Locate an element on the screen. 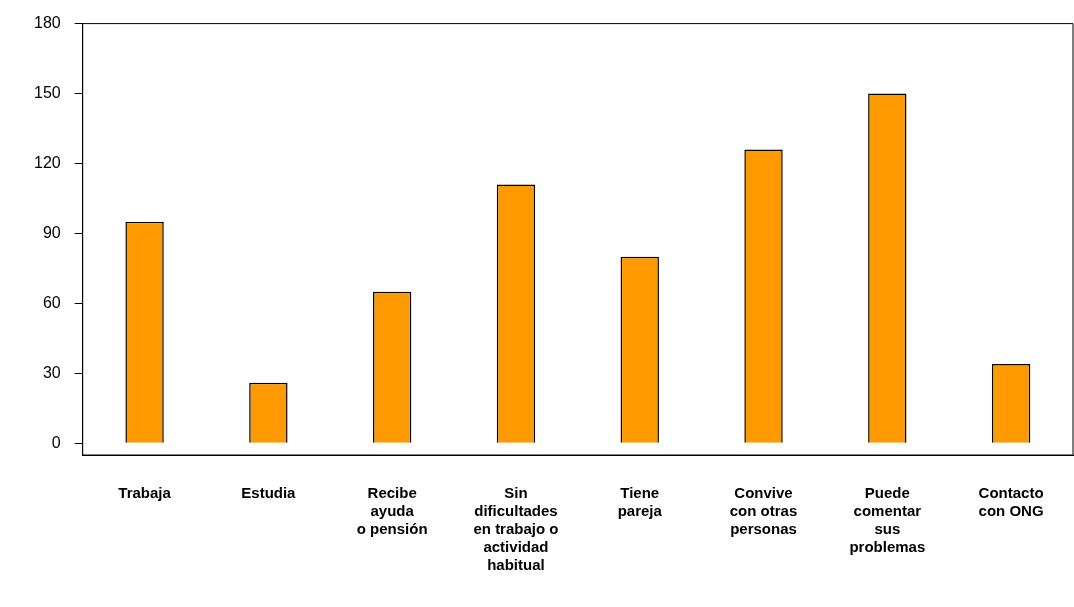 Image resolution: width=1074 pixels, height=607 pixels. x-tick-label: Trabaja is located at coordinates (145, 493).